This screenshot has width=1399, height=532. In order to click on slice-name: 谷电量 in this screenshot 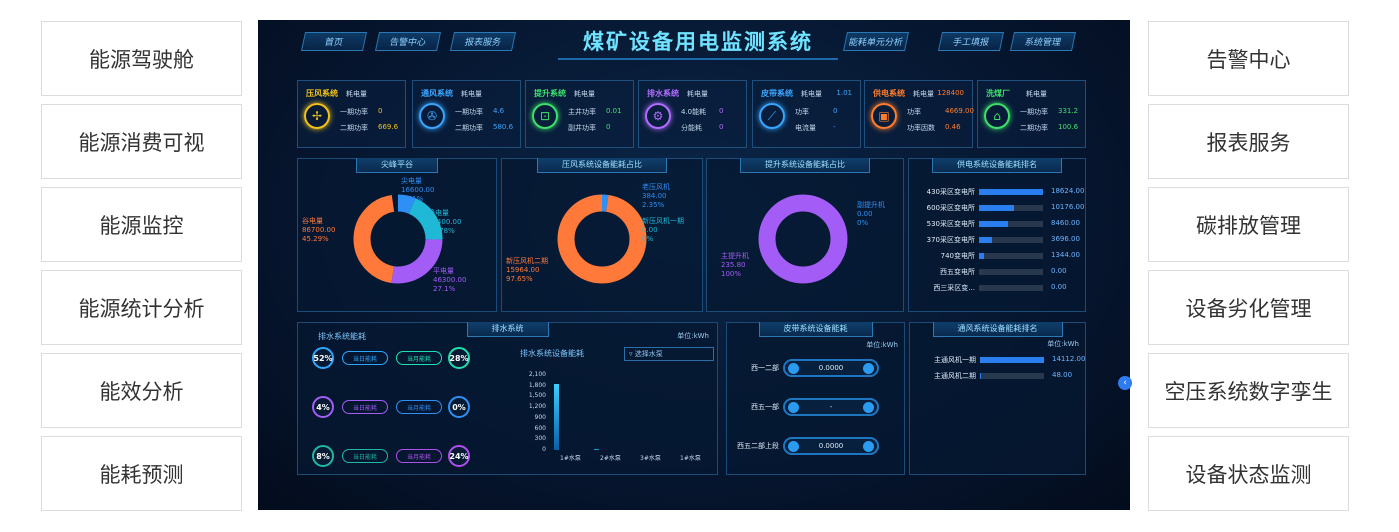, I will do `click(312, 221)`.